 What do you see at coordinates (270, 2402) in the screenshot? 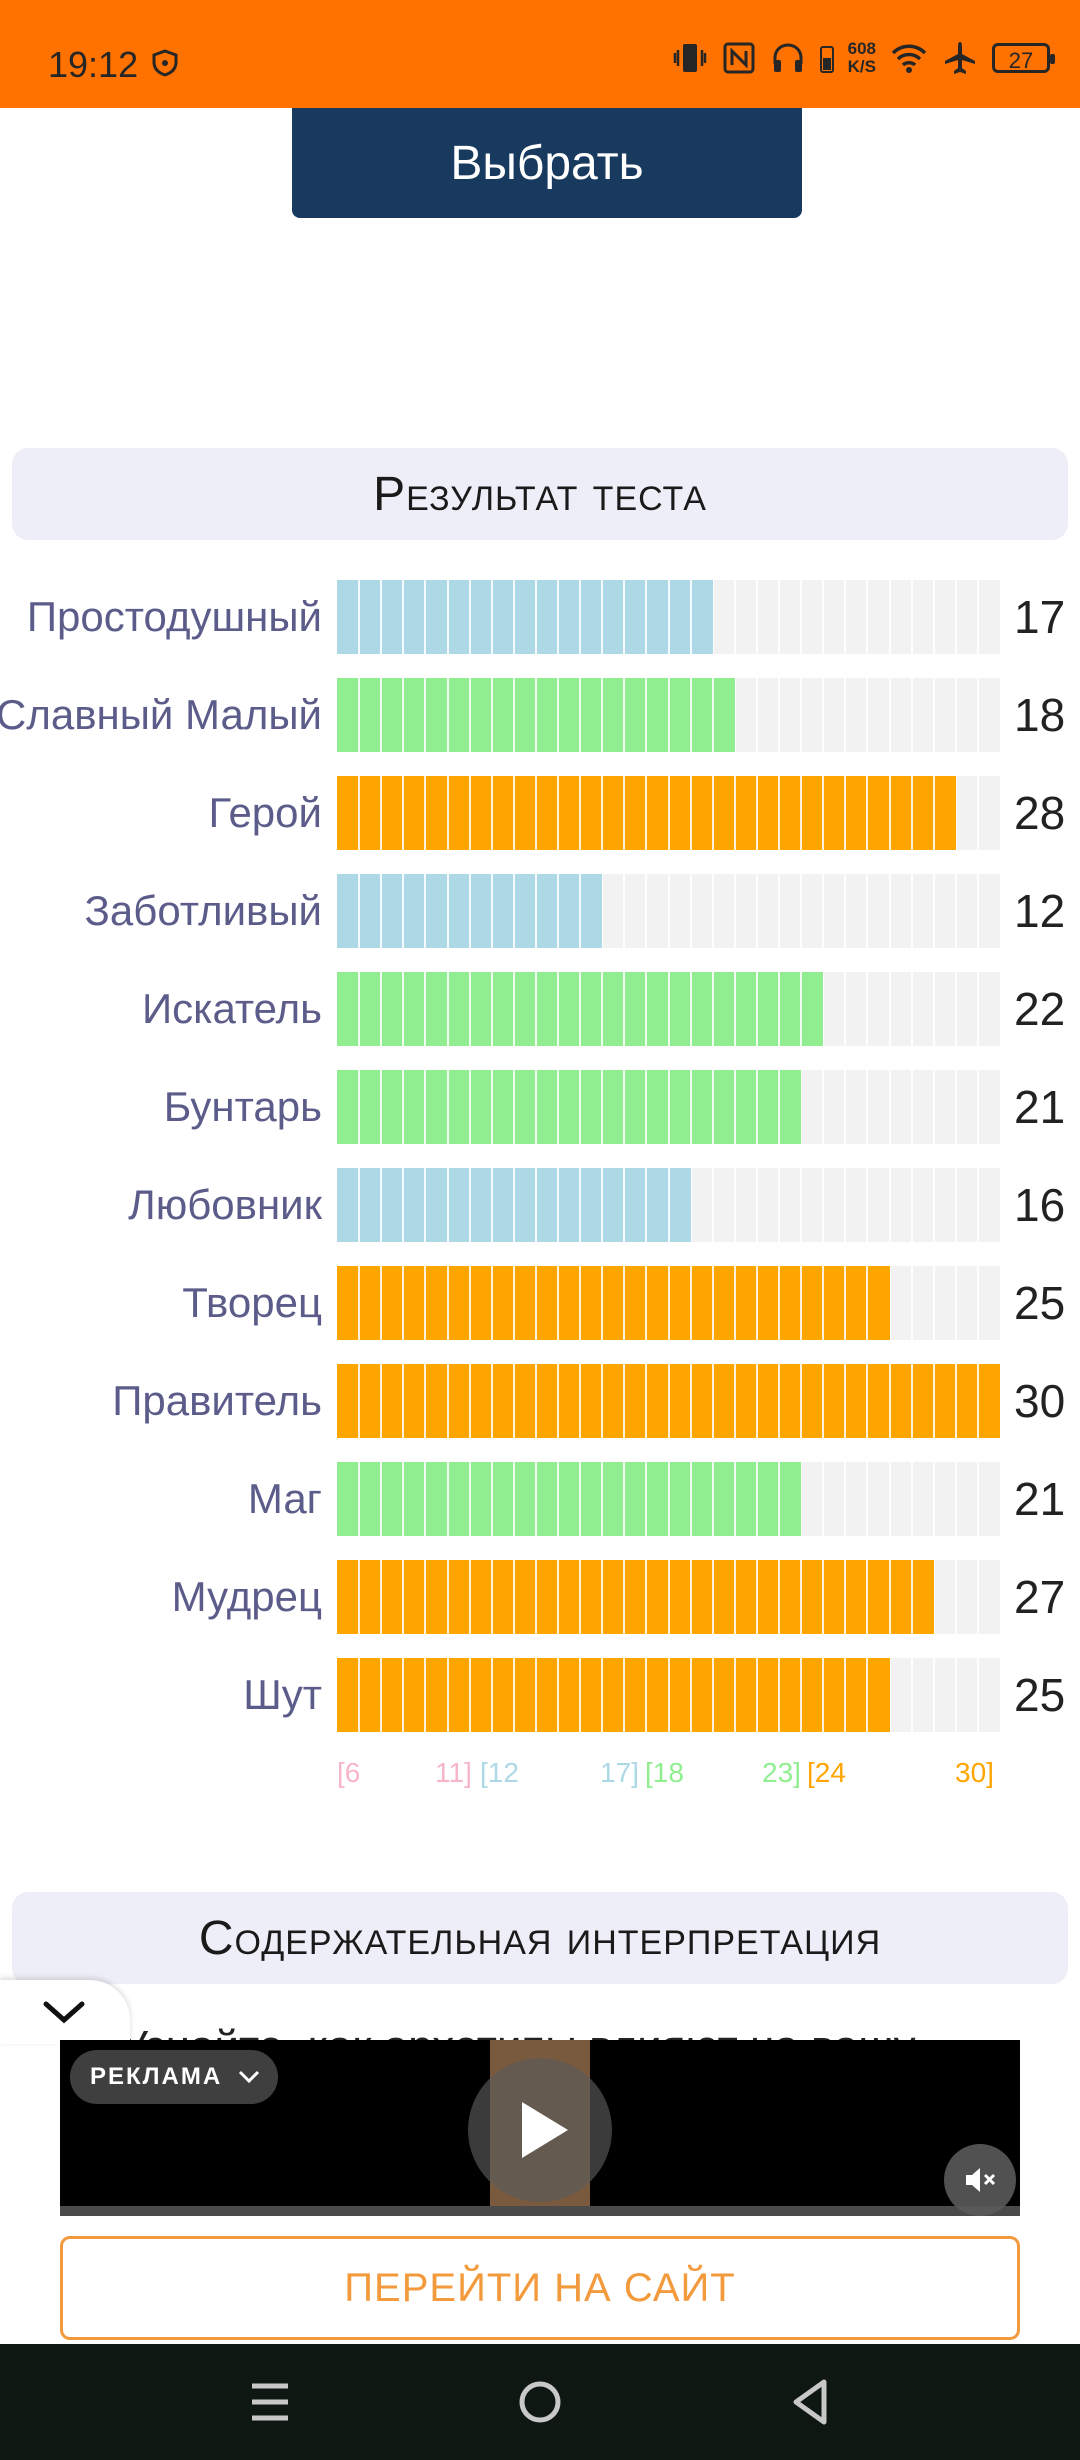
I see `menu-icon` at bounding box center [270, 2402].